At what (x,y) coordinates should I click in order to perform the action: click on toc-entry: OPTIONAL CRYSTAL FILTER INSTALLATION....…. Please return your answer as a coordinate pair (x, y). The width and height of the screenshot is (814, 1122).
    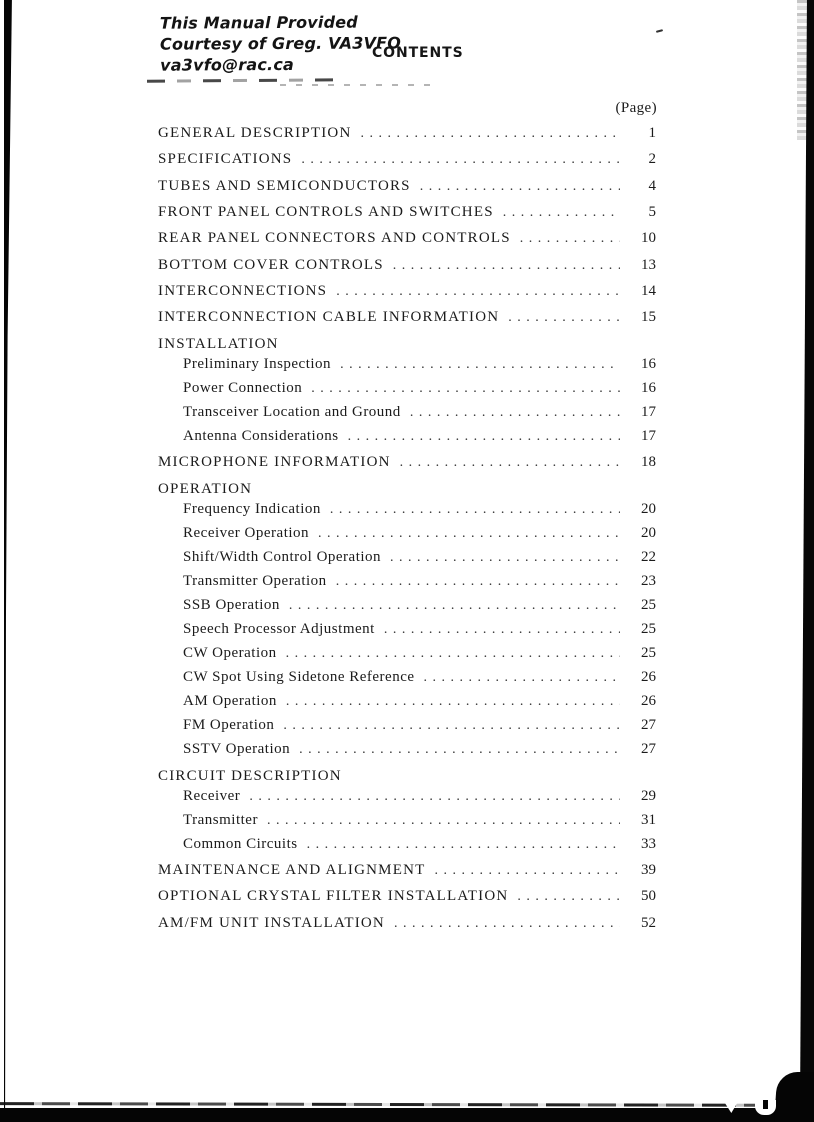
    Looking at the image, I should click on (407, 896).